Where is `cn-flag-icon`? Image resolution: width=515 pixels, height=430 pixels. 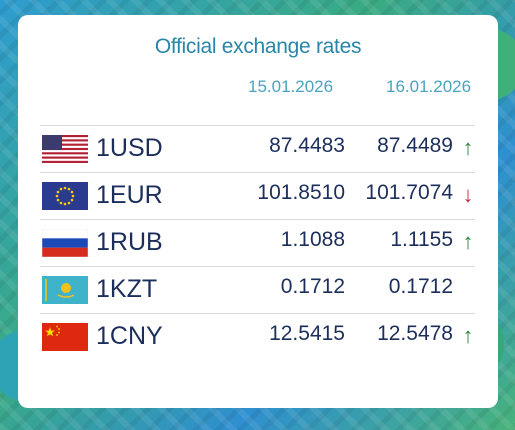 cn-flag-icon is located at coordinates (65, 337).